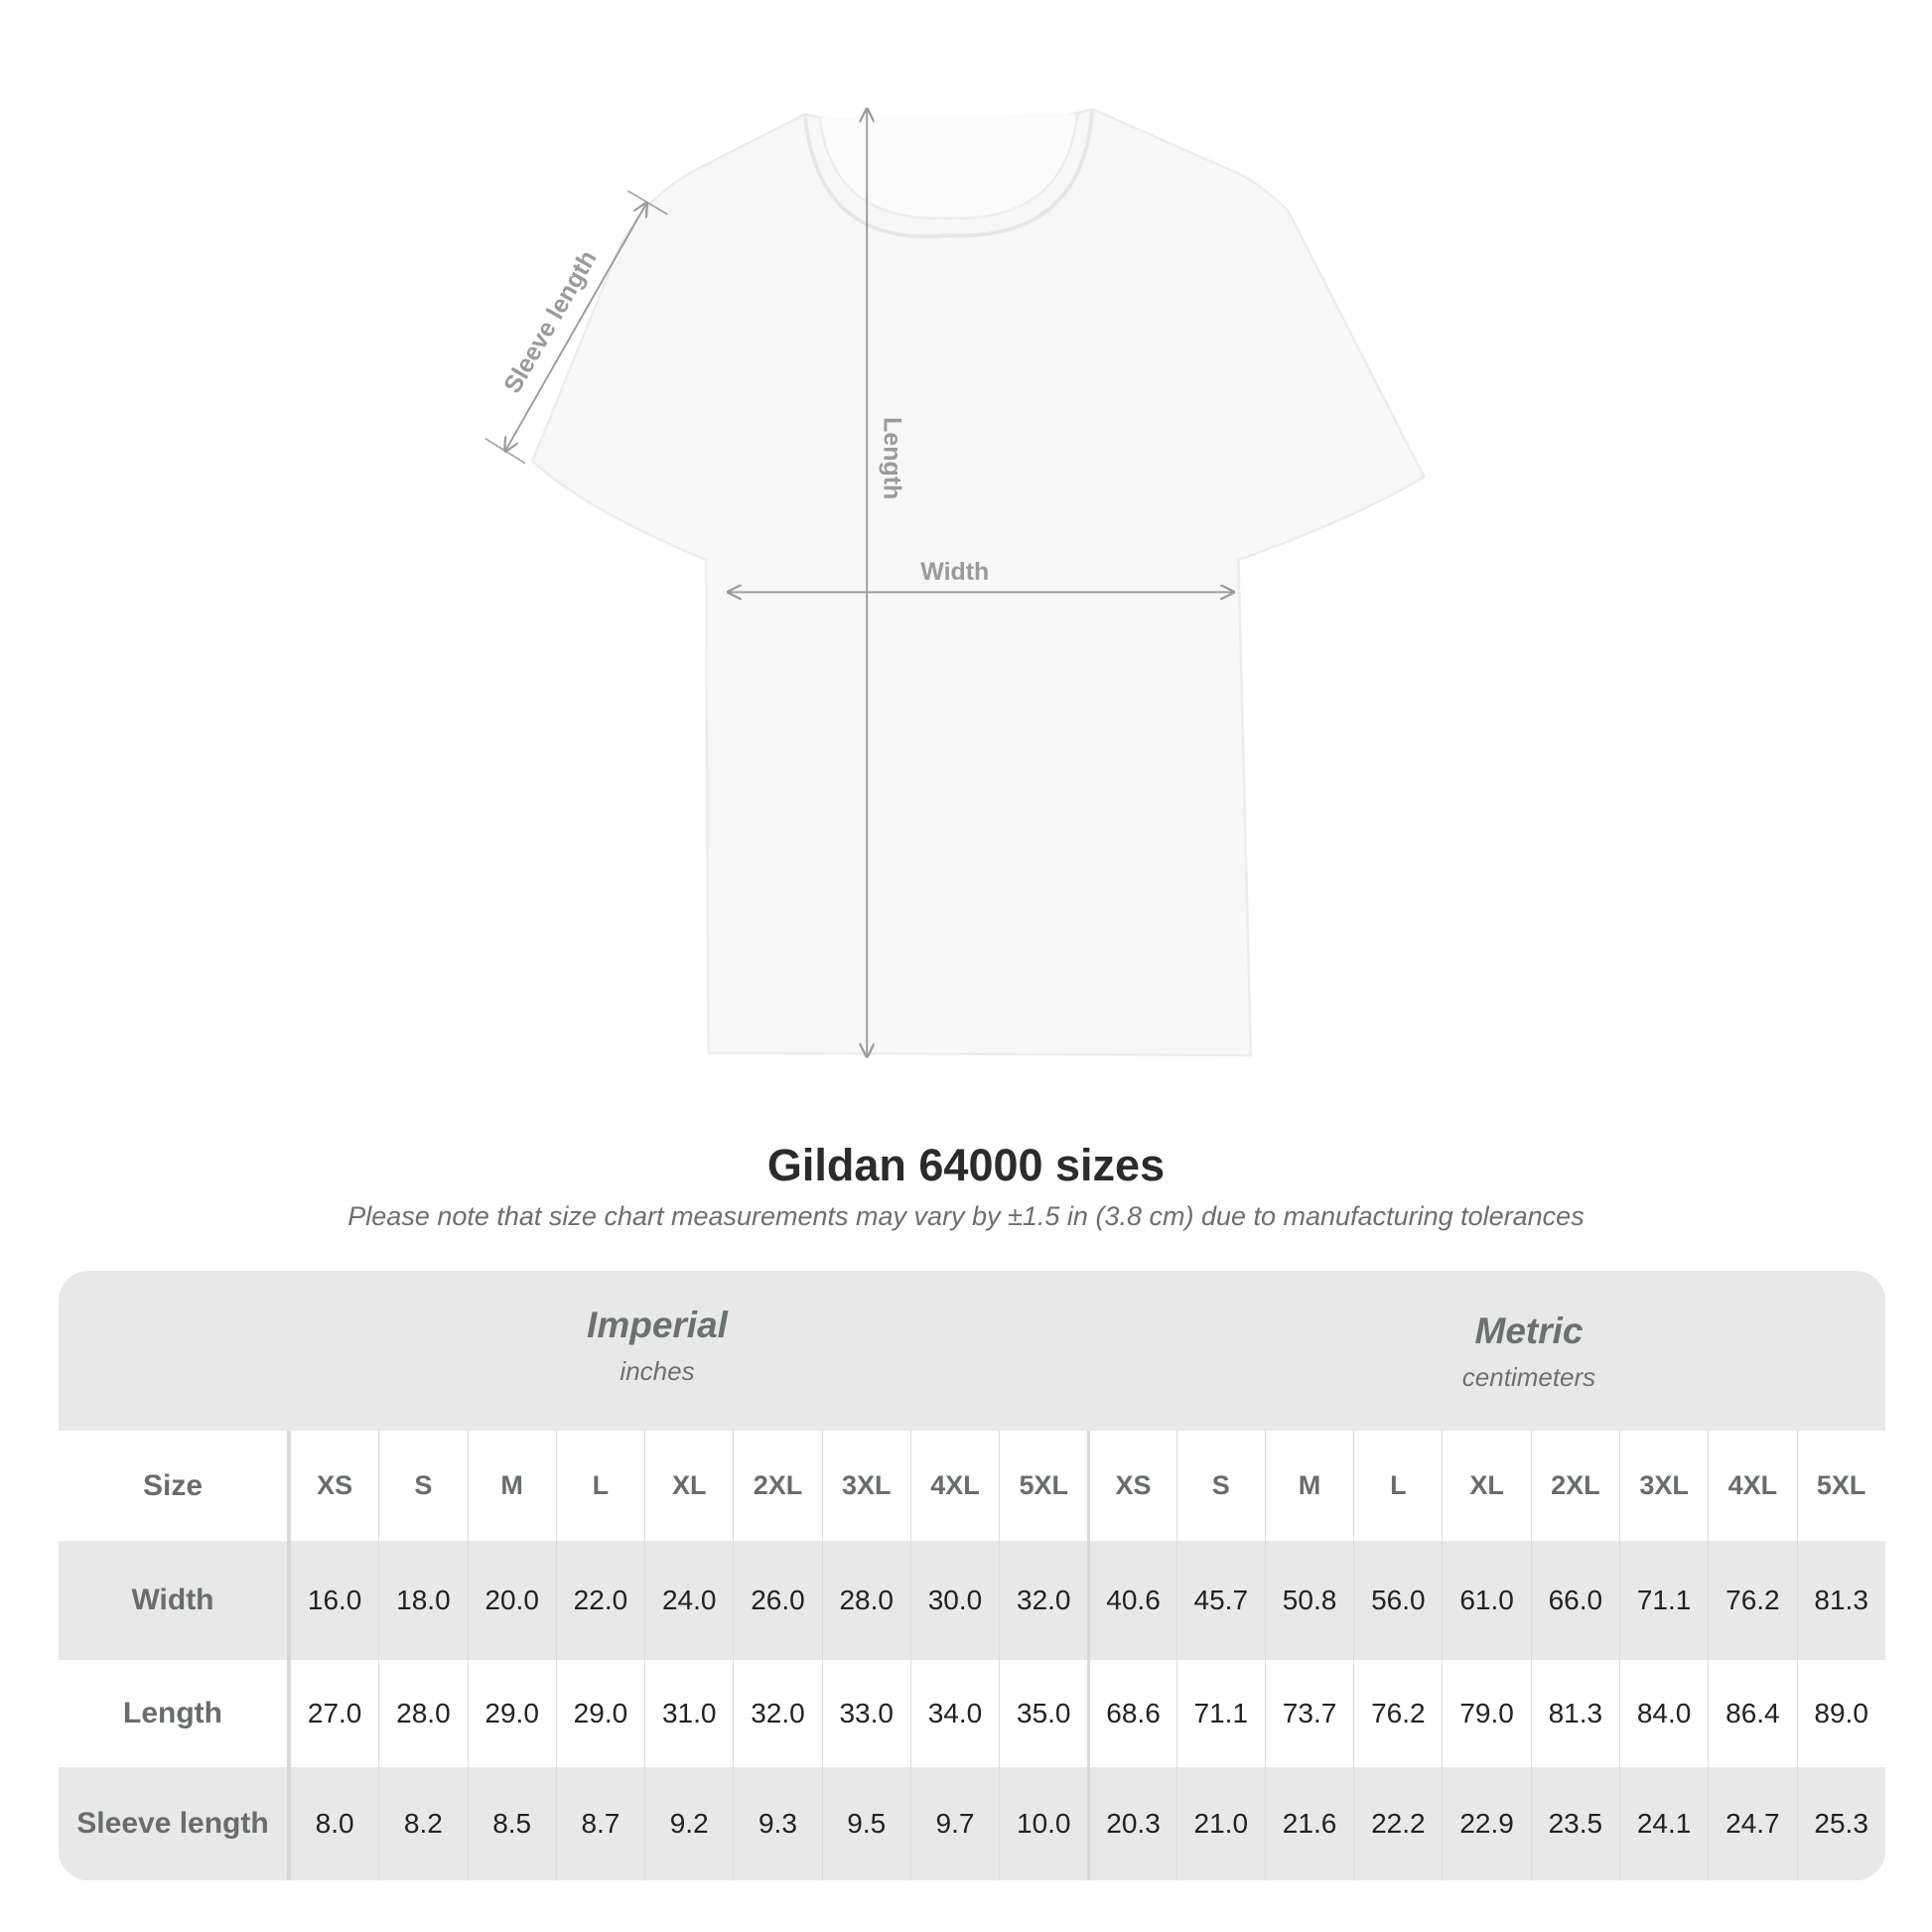 This screenshot has height=1932, width=1932. I want to click on value-cell: 27.0, so click(334, 1714).